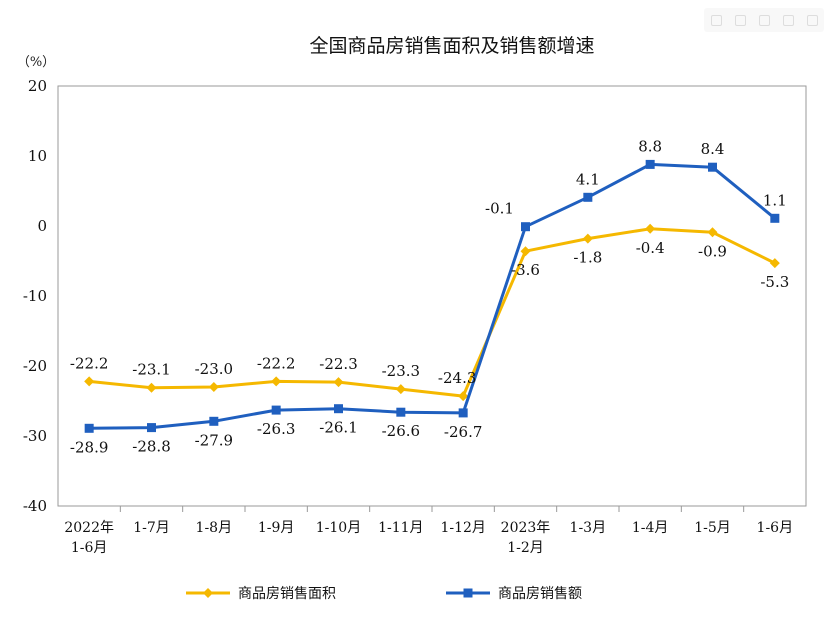 The image size is (830, 623). Describe the element at coordinates (338, 428) in the screenshot. I see `data-label: -26.1` at that location.